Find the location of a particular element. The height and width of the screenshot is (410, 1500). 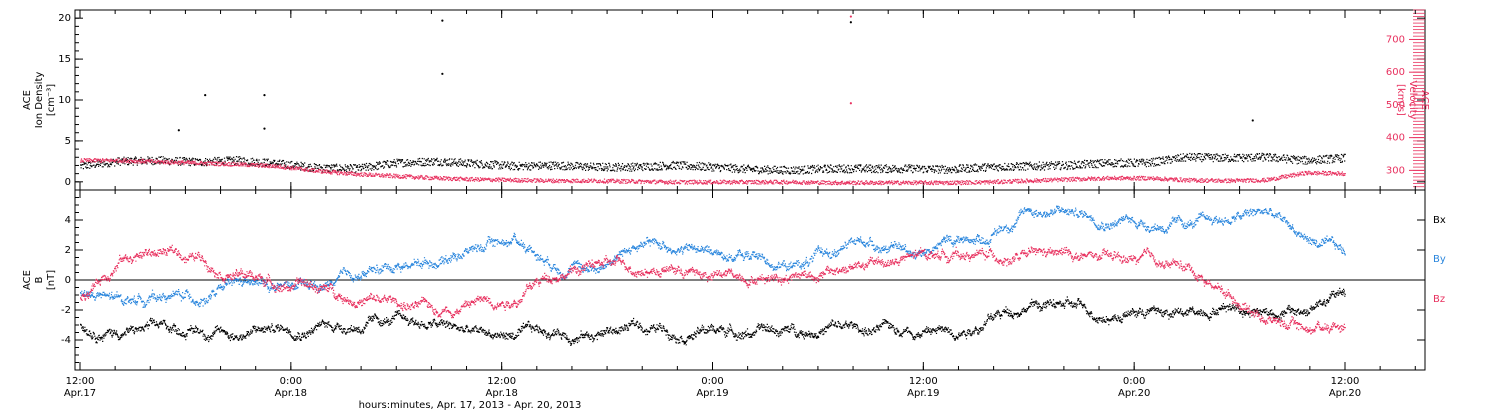

x-tick-date-1: Apr.18 is located at coordinates (291, 393).